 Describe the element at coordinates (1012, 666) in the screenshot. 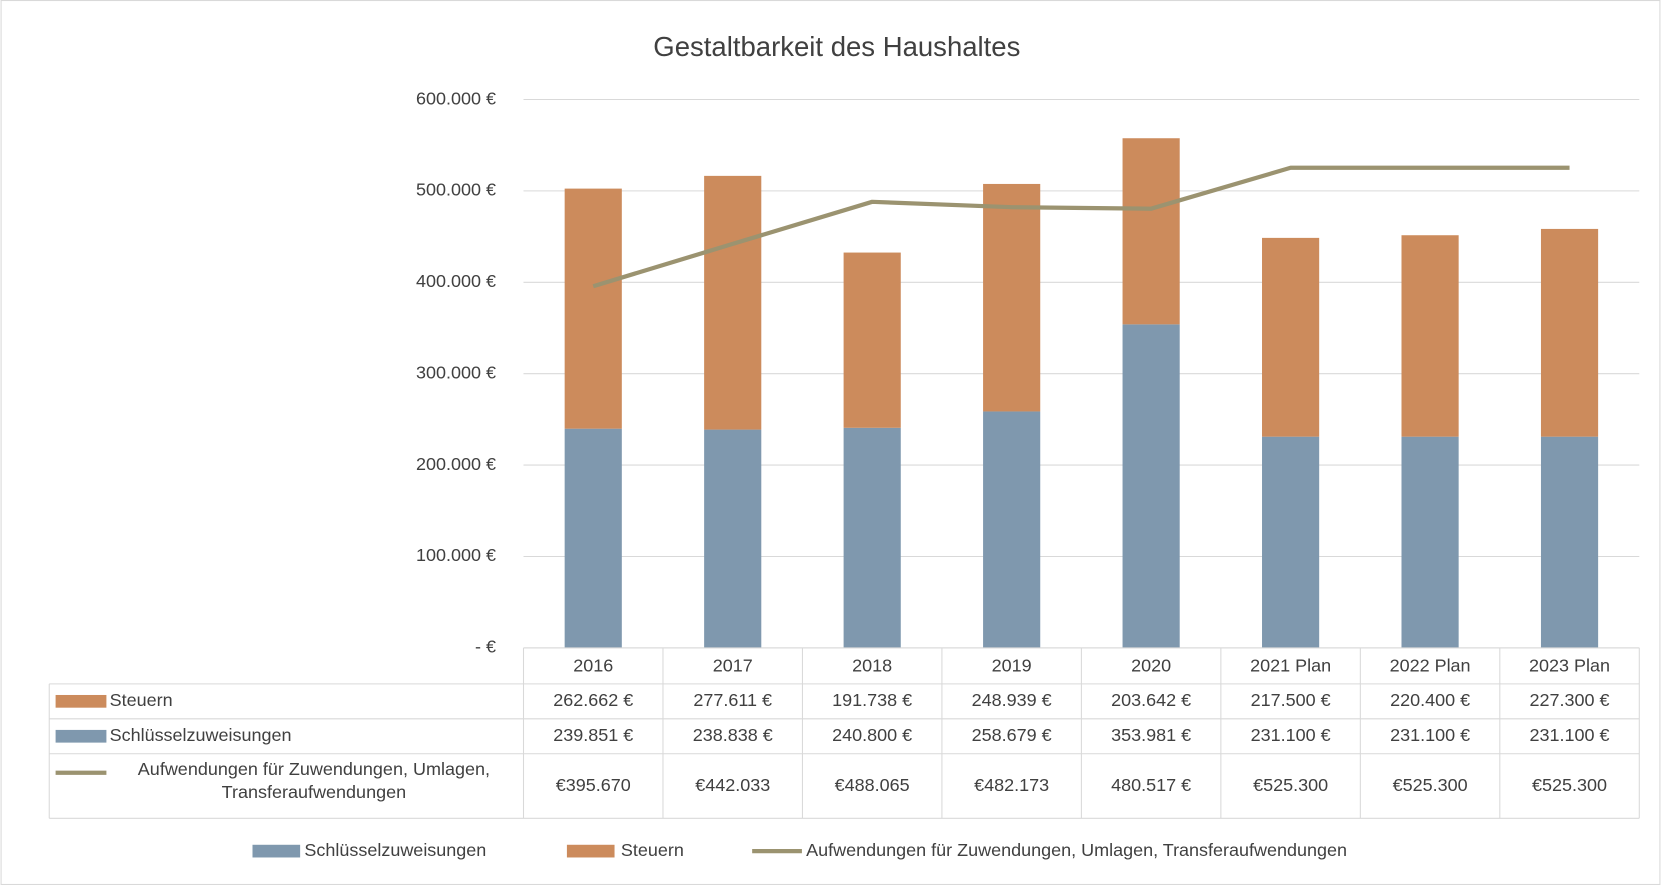

I see `x-tick-label: 2019` at that location.